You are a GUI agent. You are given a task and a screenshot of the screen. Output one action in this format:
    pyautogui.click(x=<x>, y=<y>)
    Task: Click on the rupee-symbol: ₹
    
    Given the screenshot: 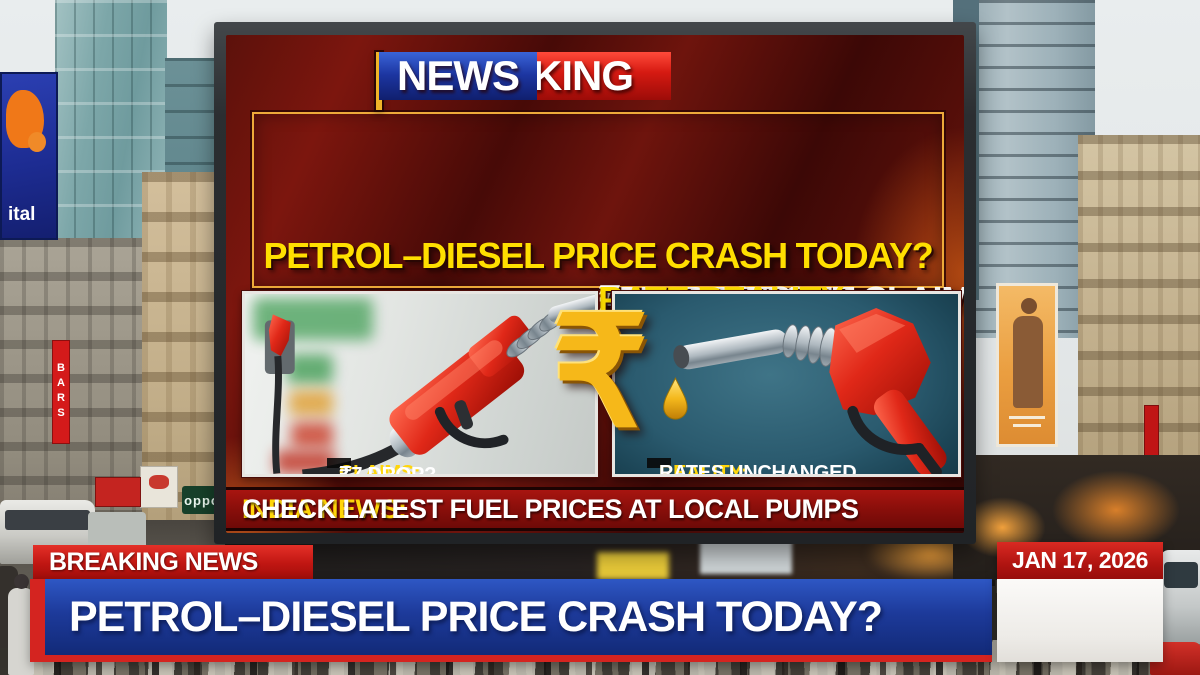 What is the action you would take?
    pyautogui.click(x=600, y=373)
    